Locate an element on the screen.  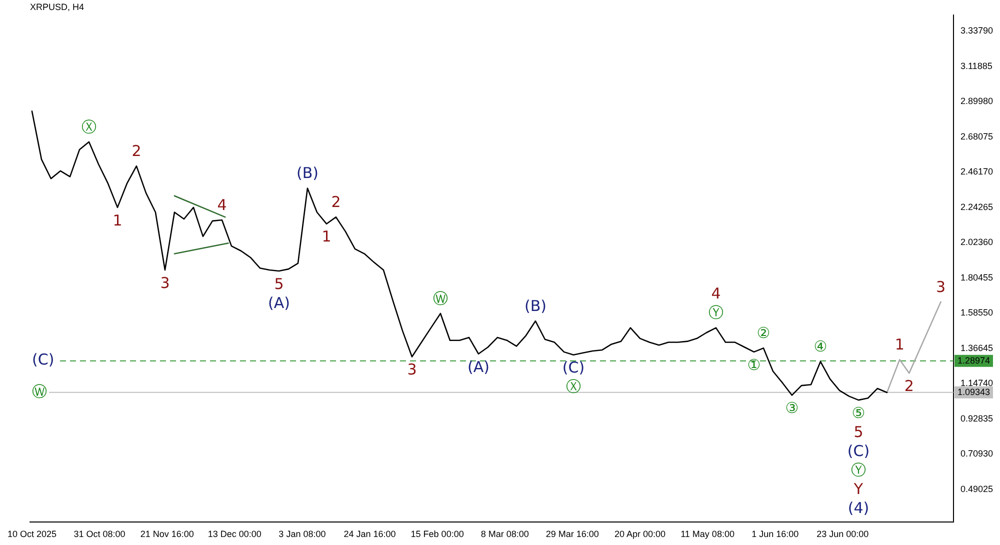
x-tick-label: 13 Dec 00:00 is located at coordinates (235, 534).